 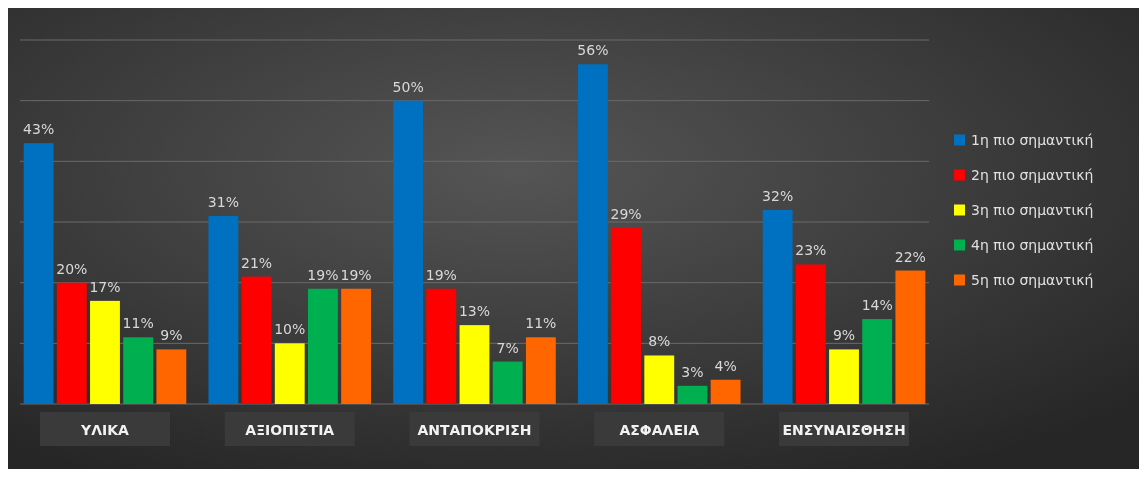 What do you see at coordinates (474, 430) in the screenshot?
I see `x-tick-label: ΑΝΤΑΠΟΚΡΙΣΗ` at bounding box center [474, 430].